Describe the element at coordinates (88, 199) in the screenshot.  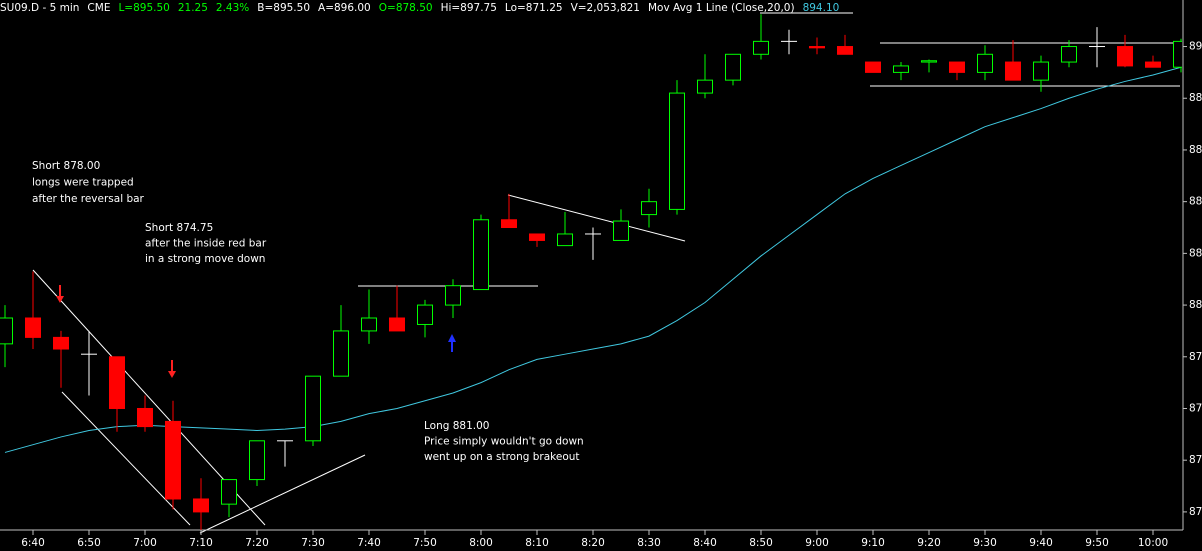
I see `annotation-text: after the reversal bar` at that location.